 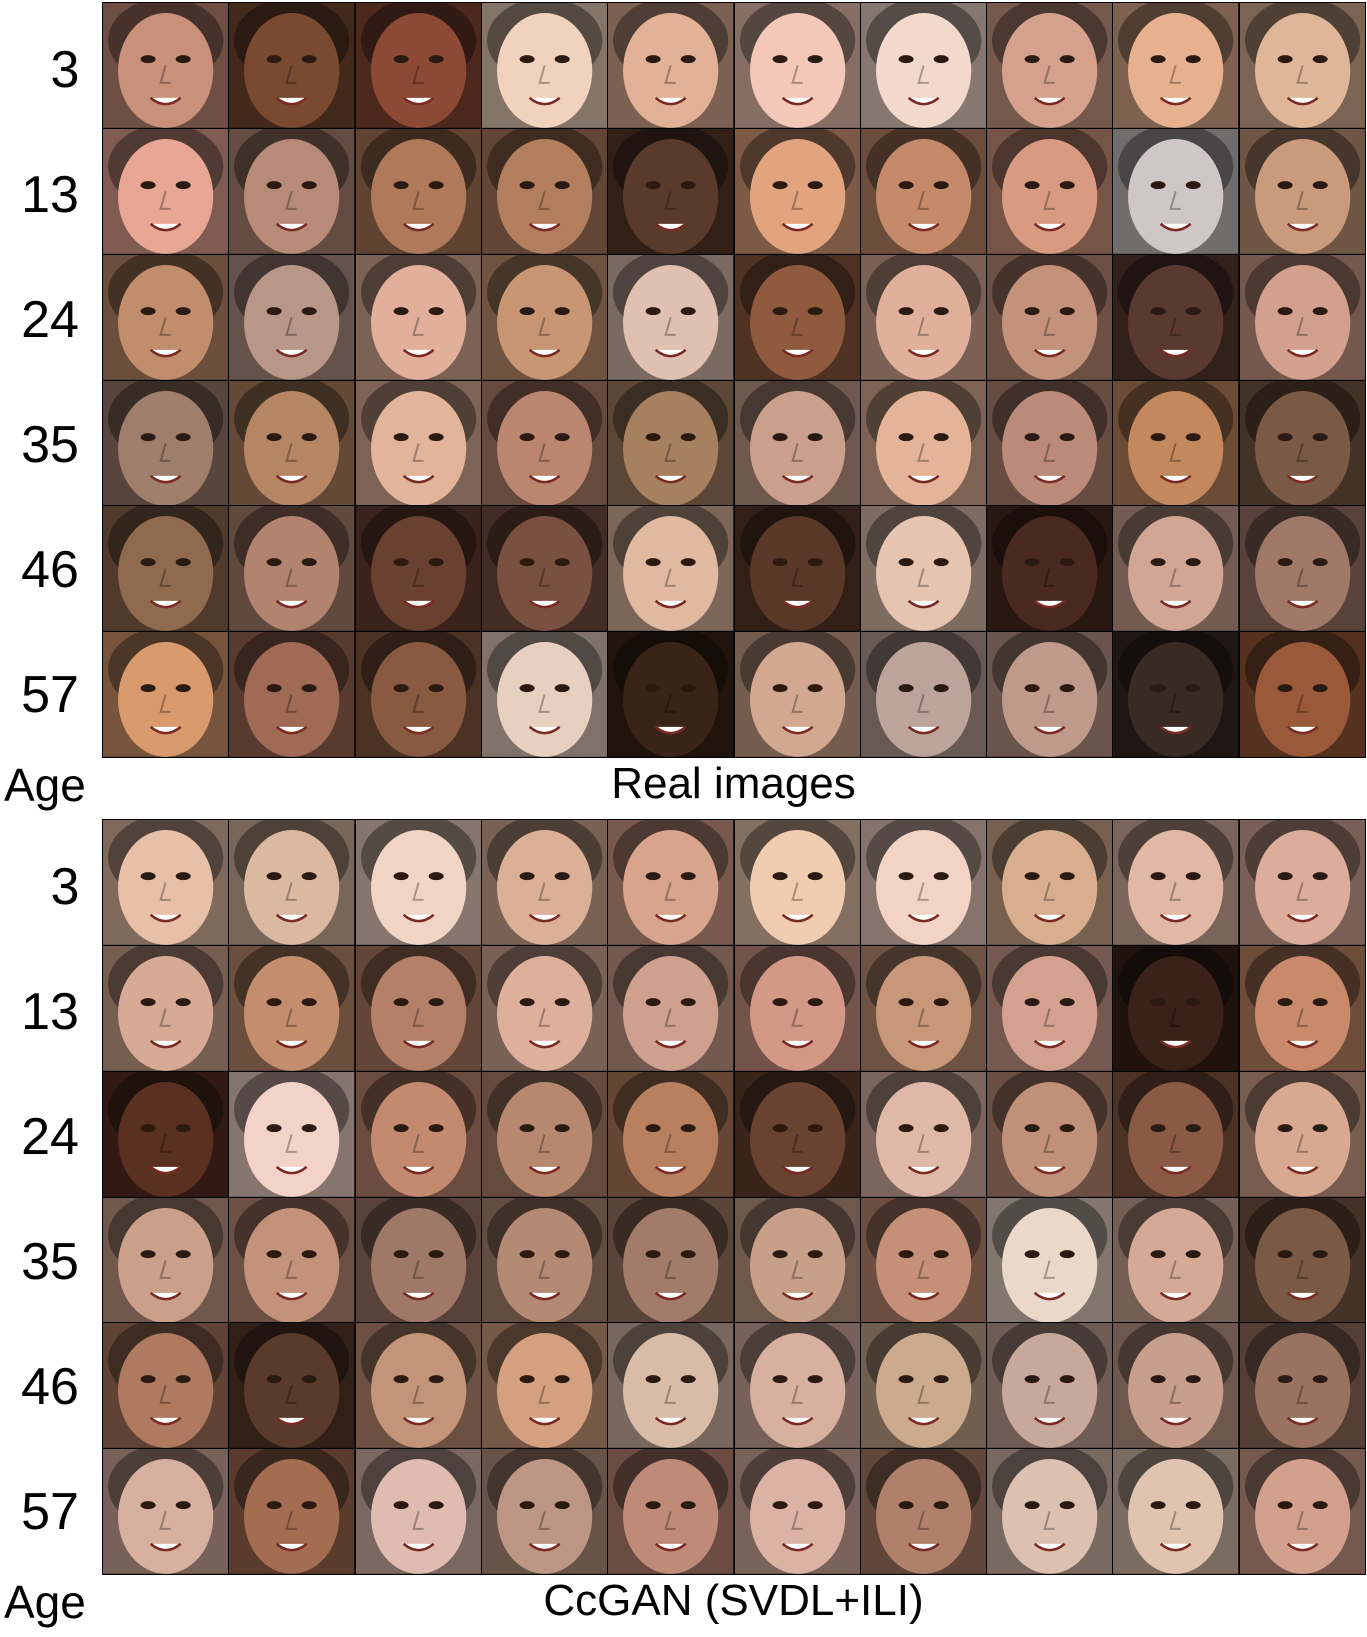 What do you see at coordinates (65, 887) in the screenshot?
I see `age-row-label: 3` at bounding box center [65, 887].